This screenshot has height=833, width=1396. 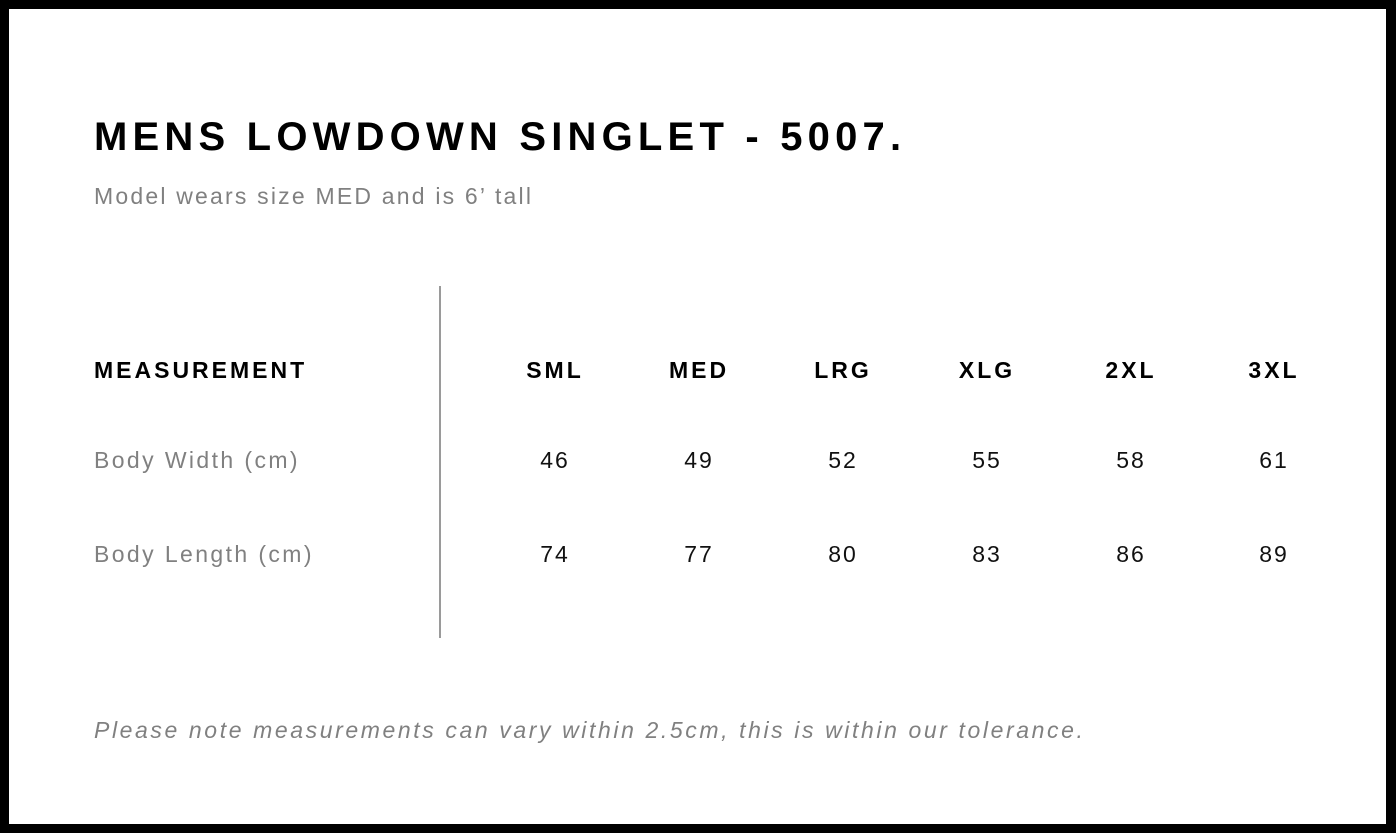 I want to click on table-cell: 55, so click(x=987, y=460).